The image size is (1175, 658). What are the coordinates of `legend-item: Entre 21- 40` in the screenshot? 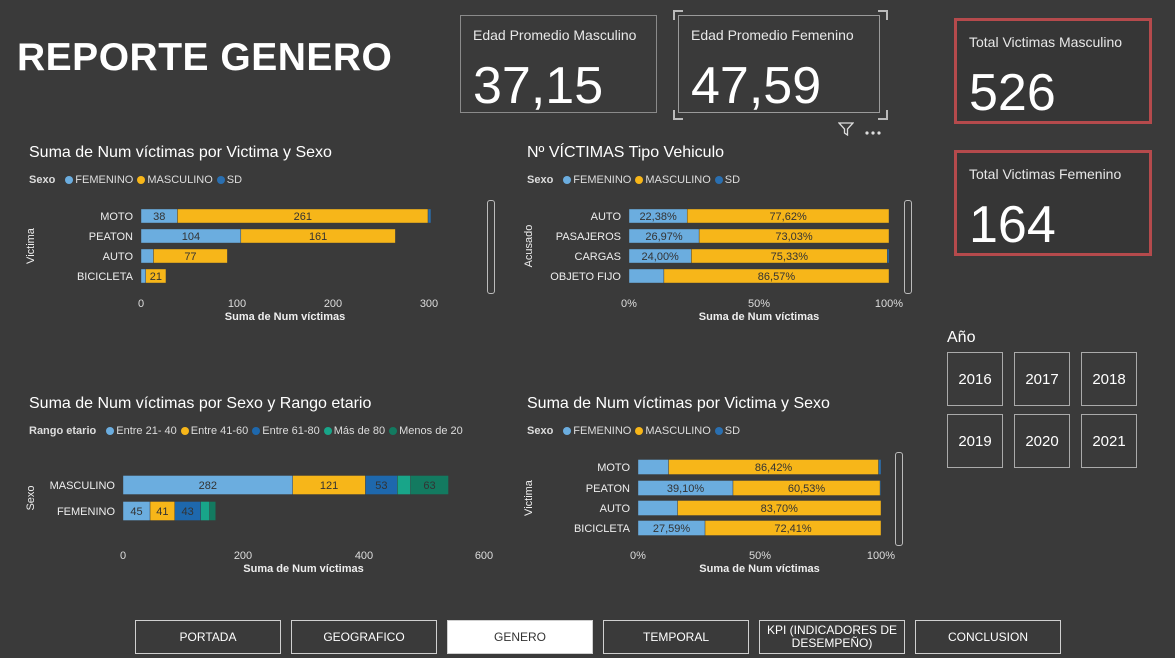 It's located at (146, 431).